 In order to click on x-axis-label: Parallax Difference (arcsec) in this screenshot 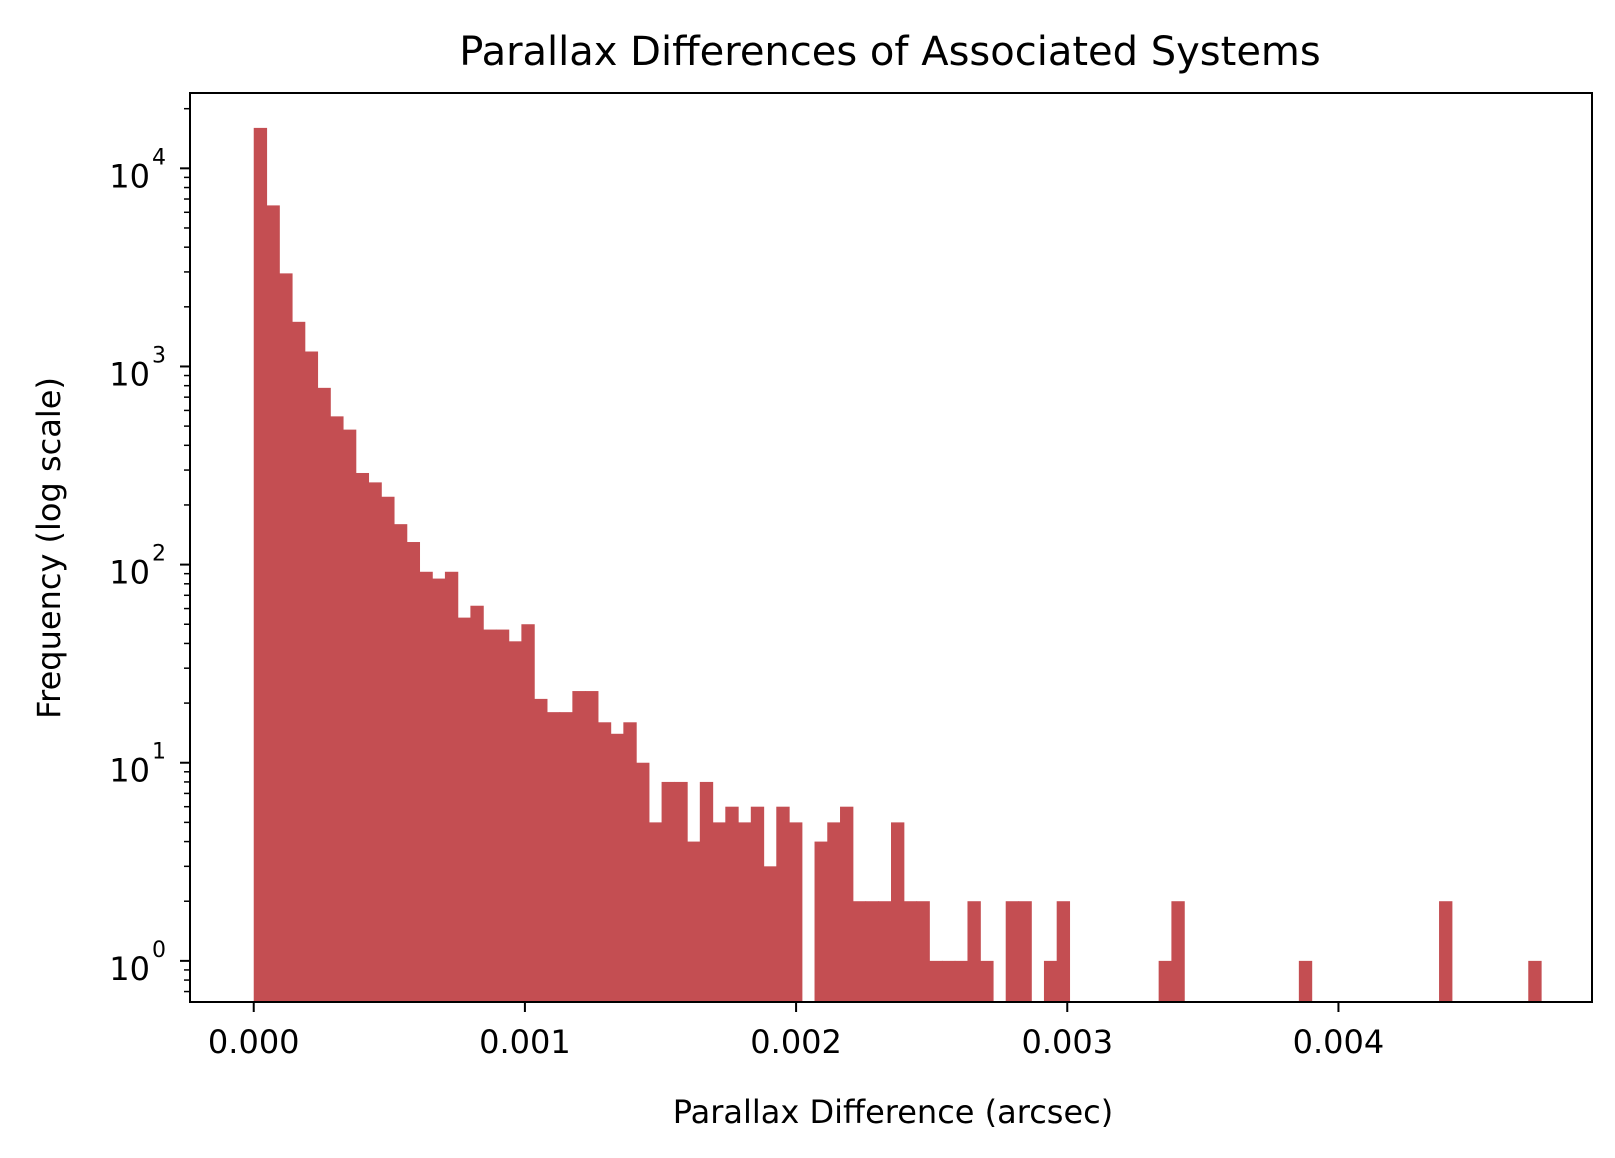, I will do `click(893, 1112)`.